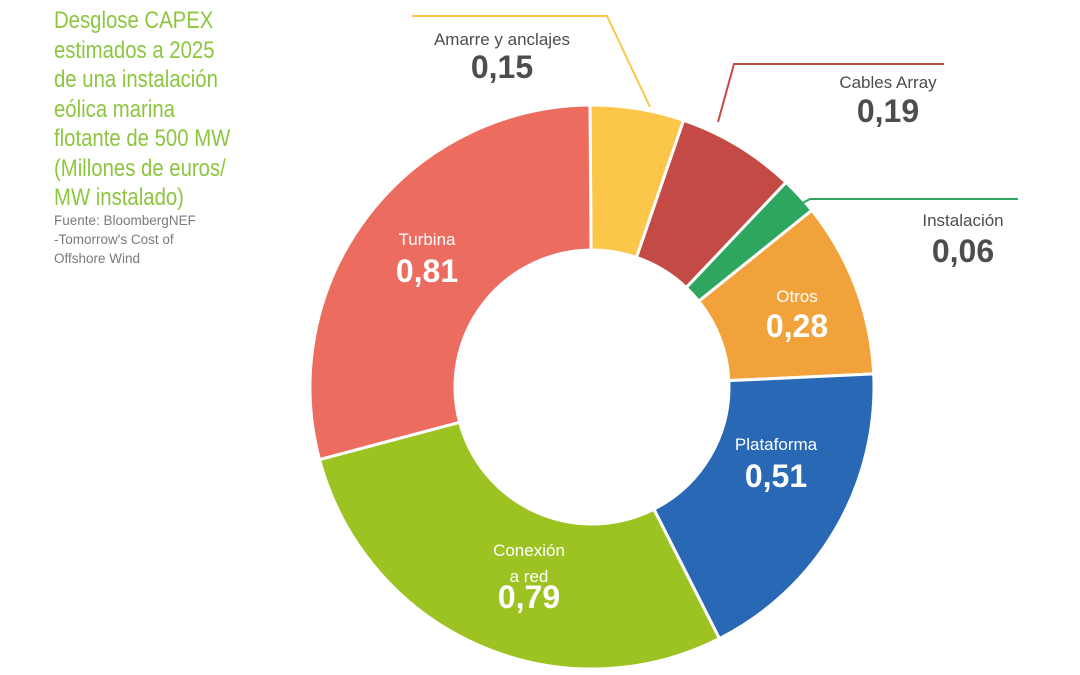  I want to click on callout-line-instalacion, so click(908, 202).